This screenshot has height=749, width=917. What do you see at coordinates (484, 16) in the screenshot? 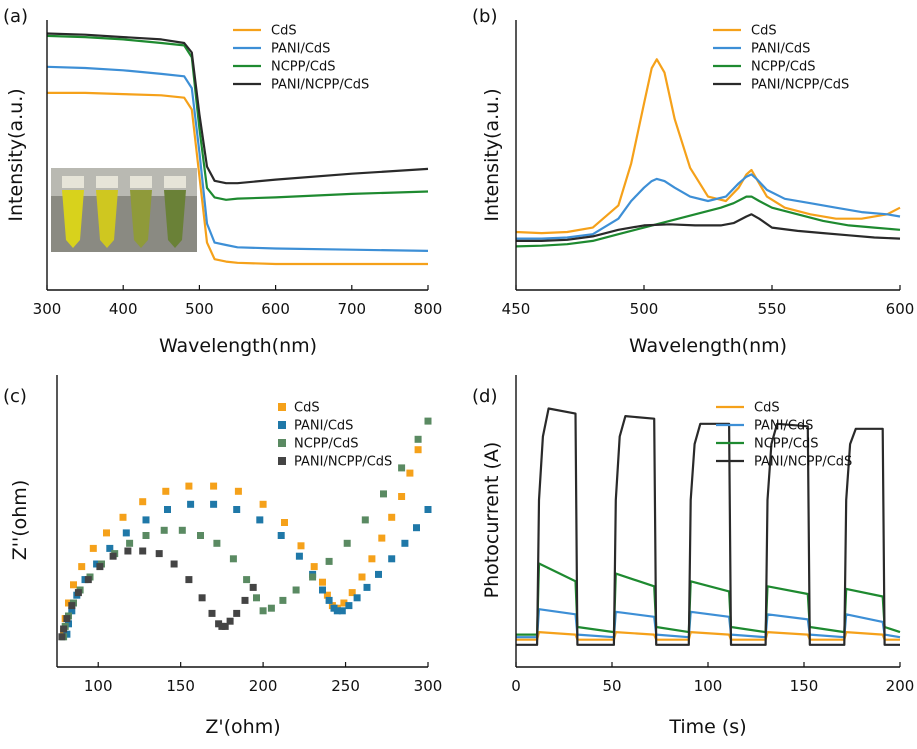
I see `panel-label: (b)` at bounding box center [484, 16].